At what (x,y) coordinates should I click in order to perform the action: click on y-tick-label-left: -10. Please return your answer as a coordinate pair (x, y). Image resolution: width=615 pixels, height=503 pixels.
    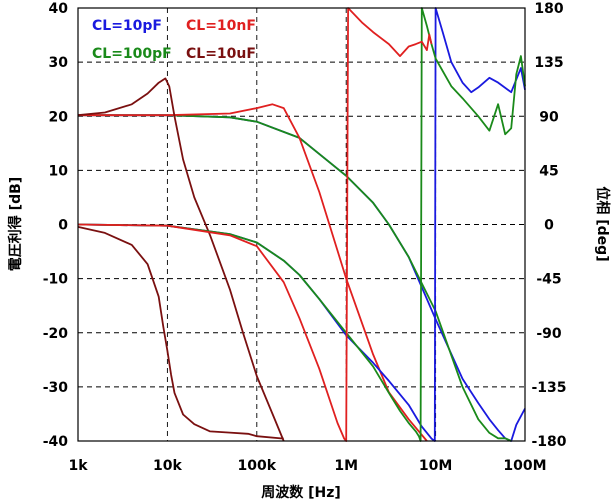
    Looking at the image, I should click on (56, 280).